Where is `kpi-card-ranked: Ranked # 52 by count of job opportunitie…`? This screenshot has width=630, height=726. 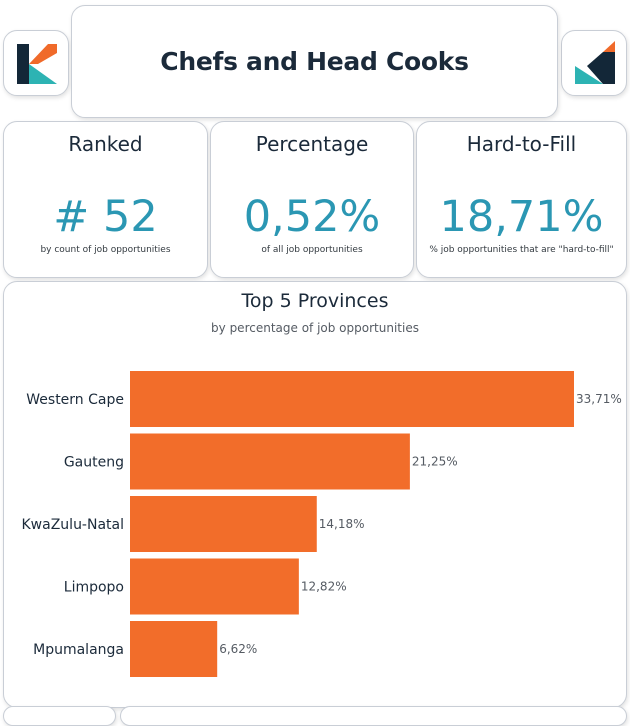 kpi-card-ranked: Ranked # 52 by count of job opportunitie… is located at coordinates (105, 199).